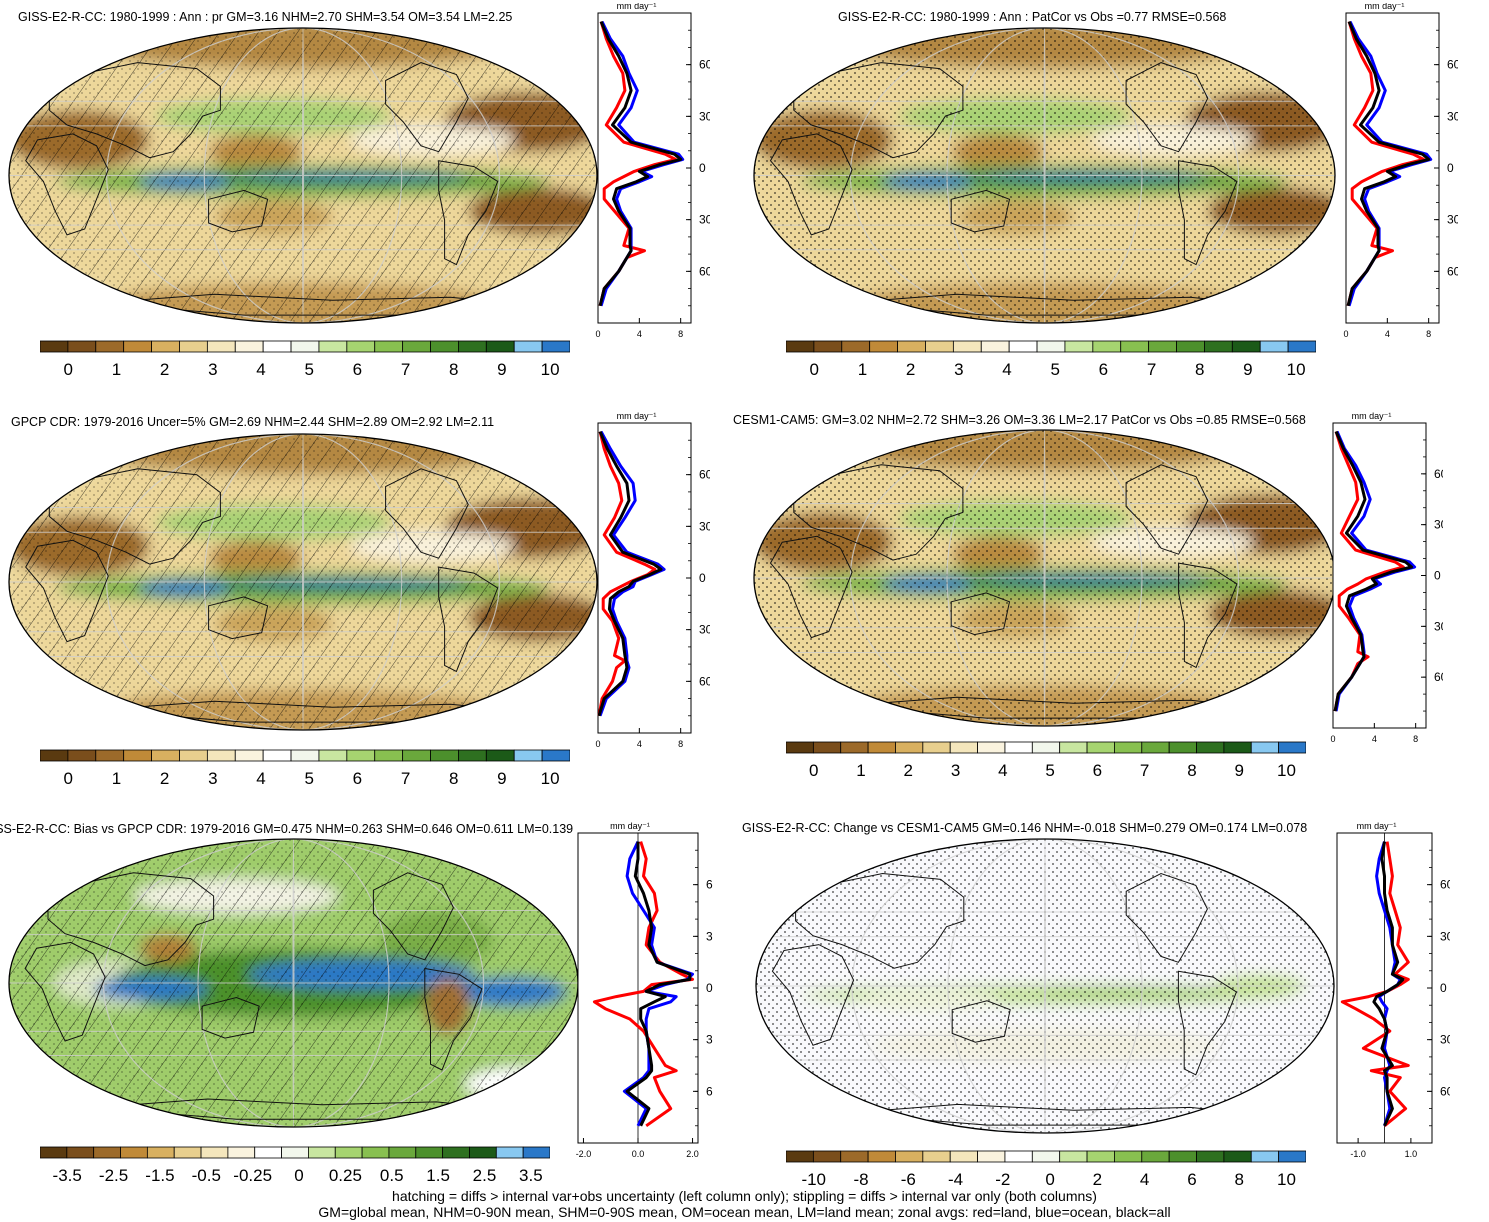  I want to click on colorbar-label: -10, so click(813, 1179).